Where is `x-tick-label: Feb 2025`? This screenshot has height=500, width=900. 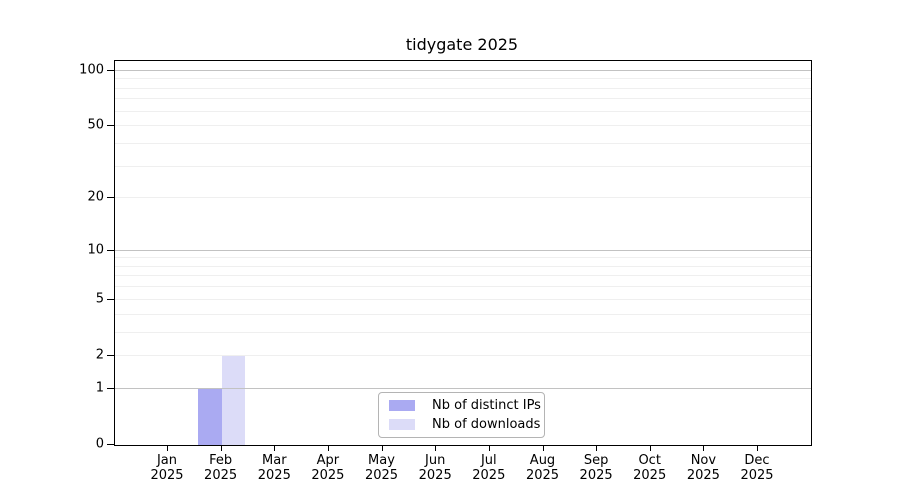 x-tick-label: Feb 2025 is located at coordinates (221, 468).